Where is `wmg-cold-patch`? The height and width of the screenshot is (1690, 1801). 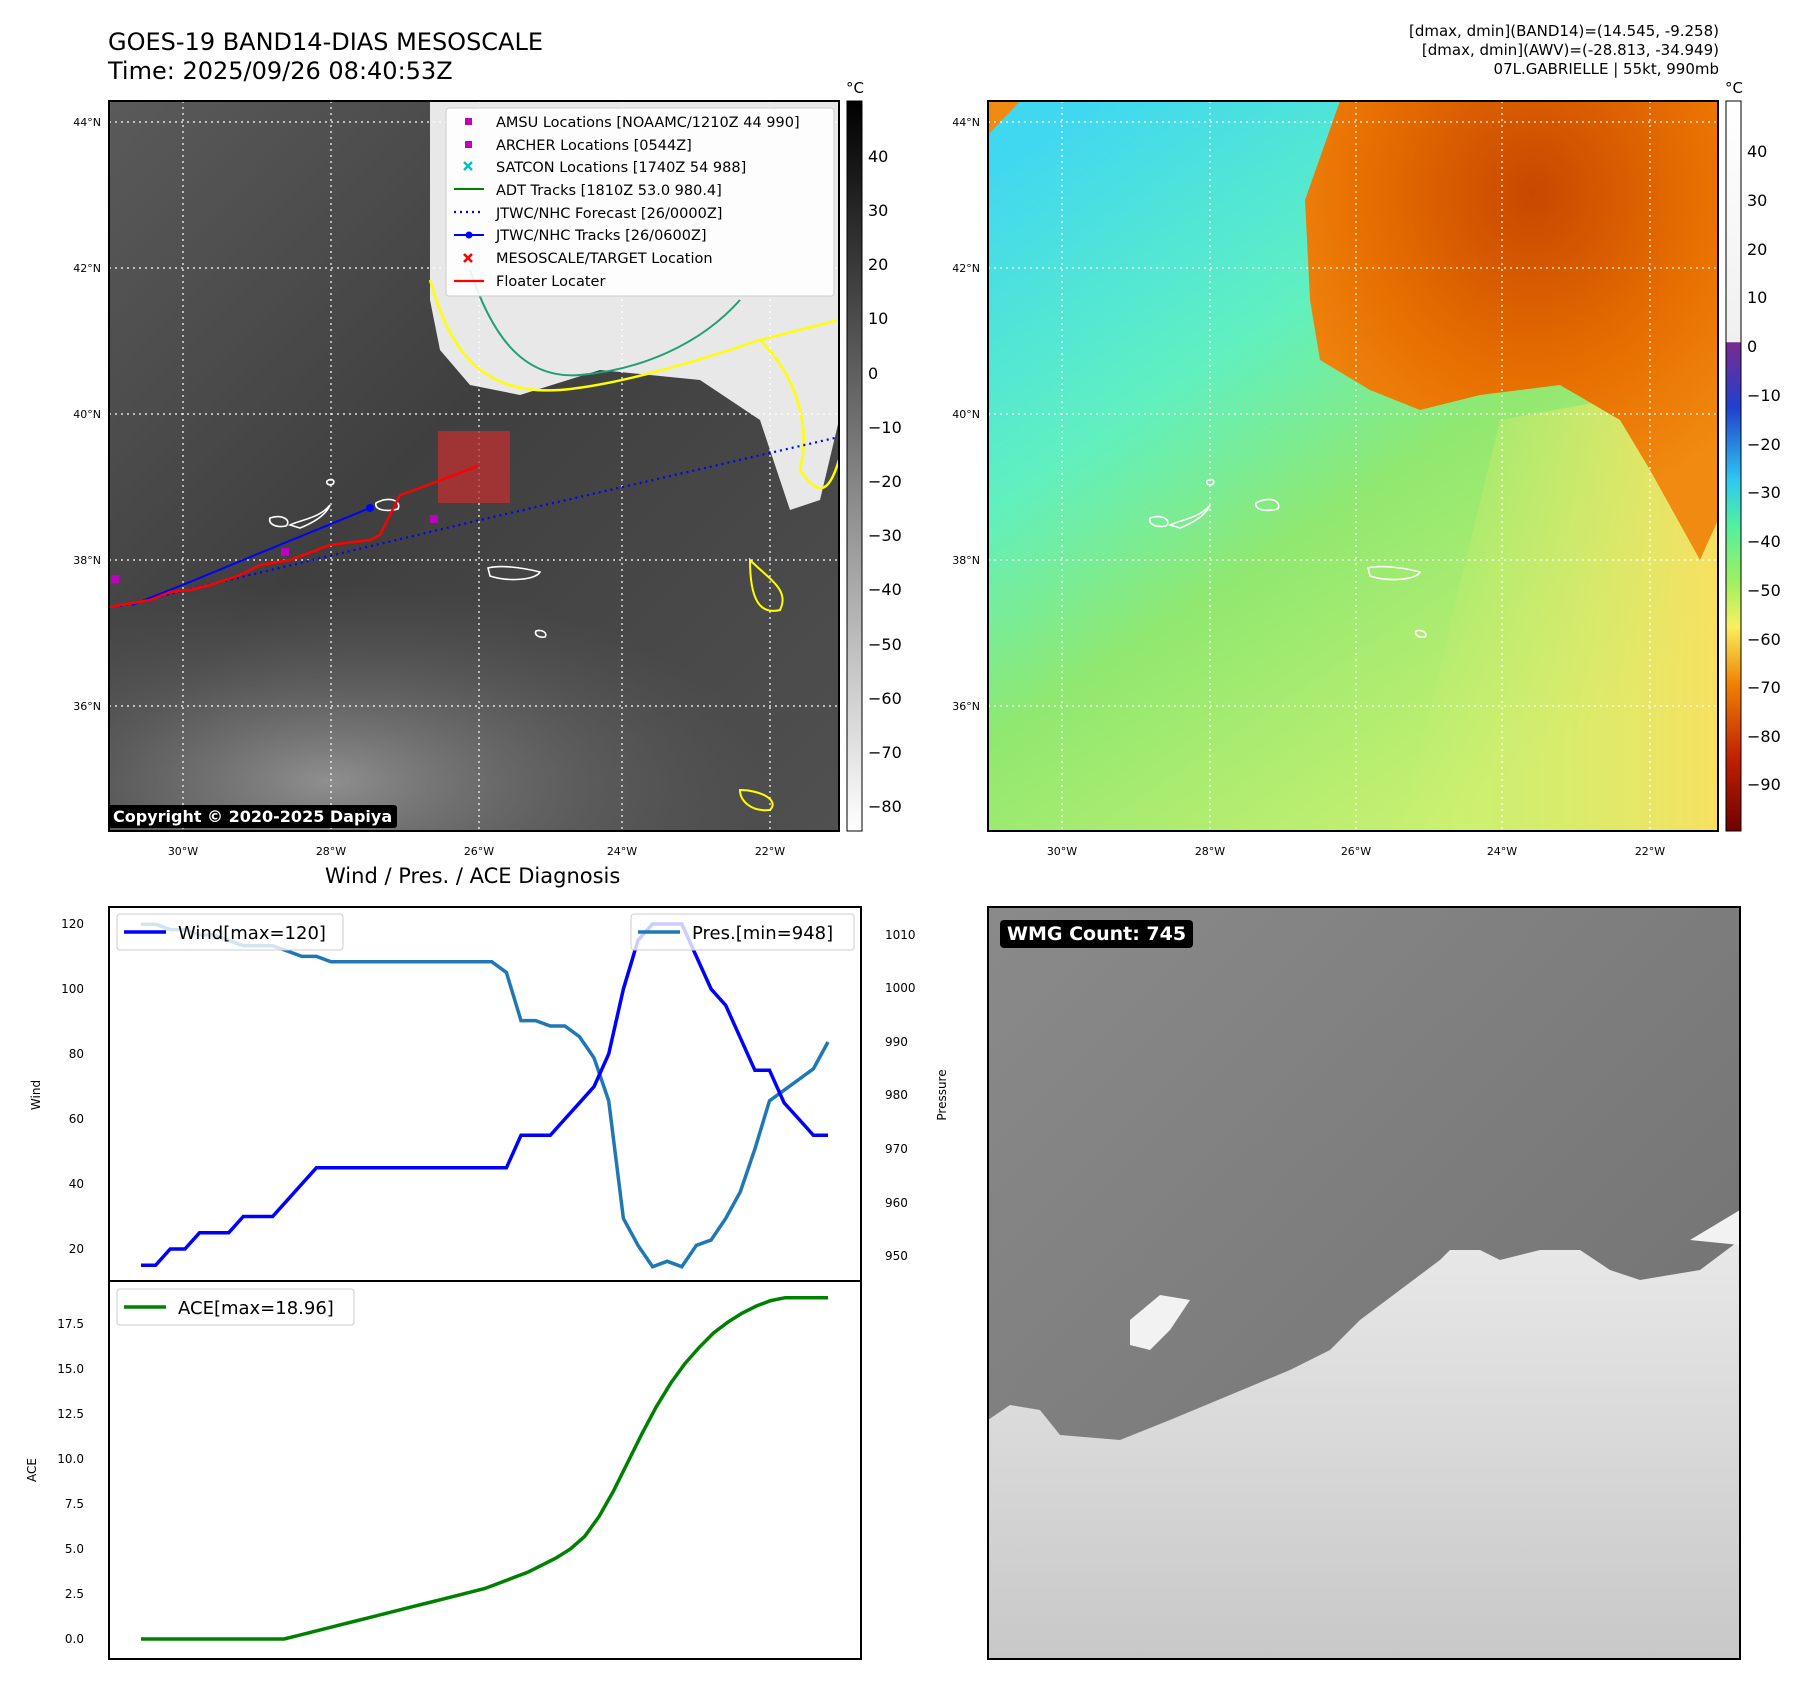
wmg-cold-patch is located at coordinates (1160, 1322).